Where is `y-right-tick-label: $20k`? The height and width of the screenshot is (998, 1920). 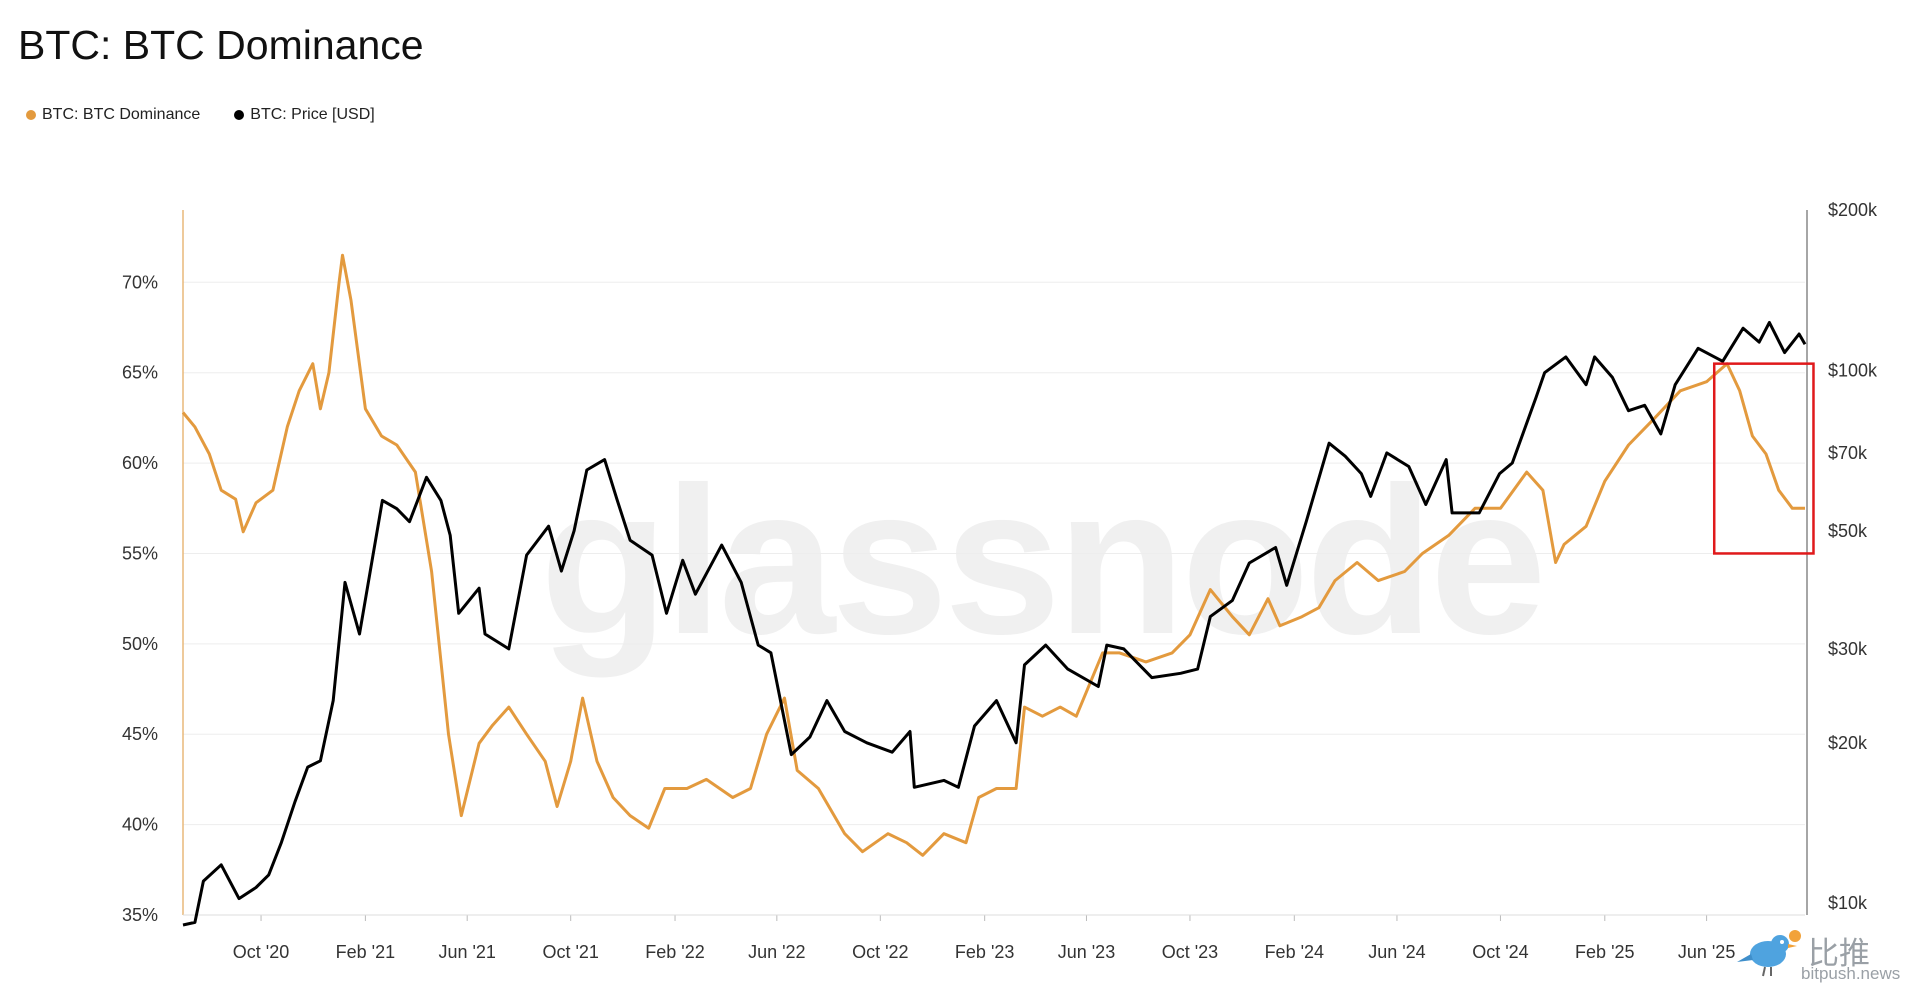 y-right-tick-label: $20k is located at coordinates (1848, 743).